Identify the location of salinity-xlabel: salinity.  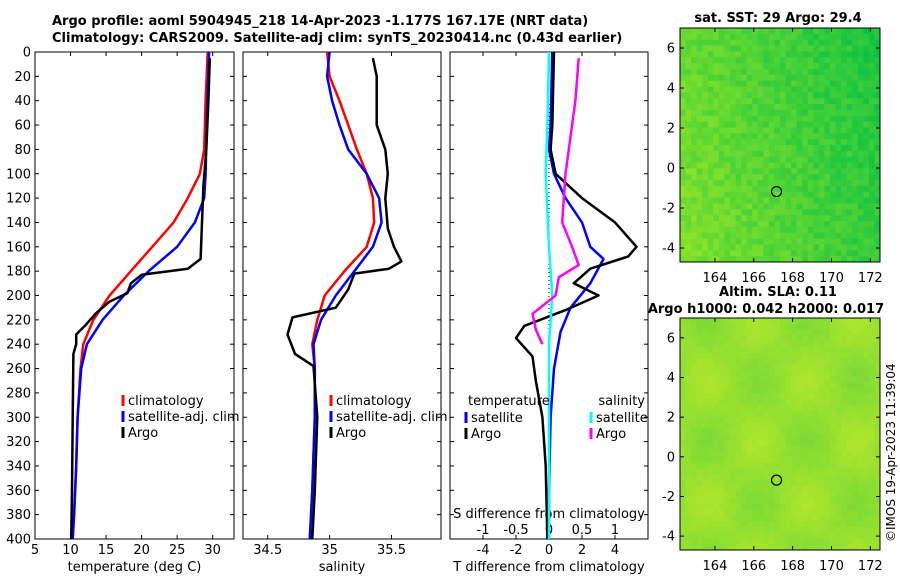
(342, 567).